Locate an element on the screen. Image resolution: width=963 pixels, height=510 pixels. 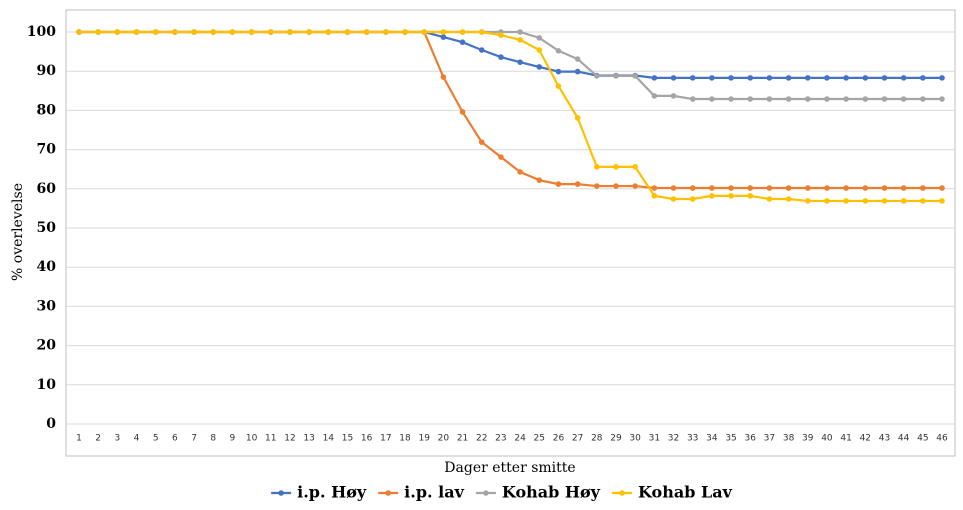
x-tick-label: 20 is located at coordinates (444, 439).